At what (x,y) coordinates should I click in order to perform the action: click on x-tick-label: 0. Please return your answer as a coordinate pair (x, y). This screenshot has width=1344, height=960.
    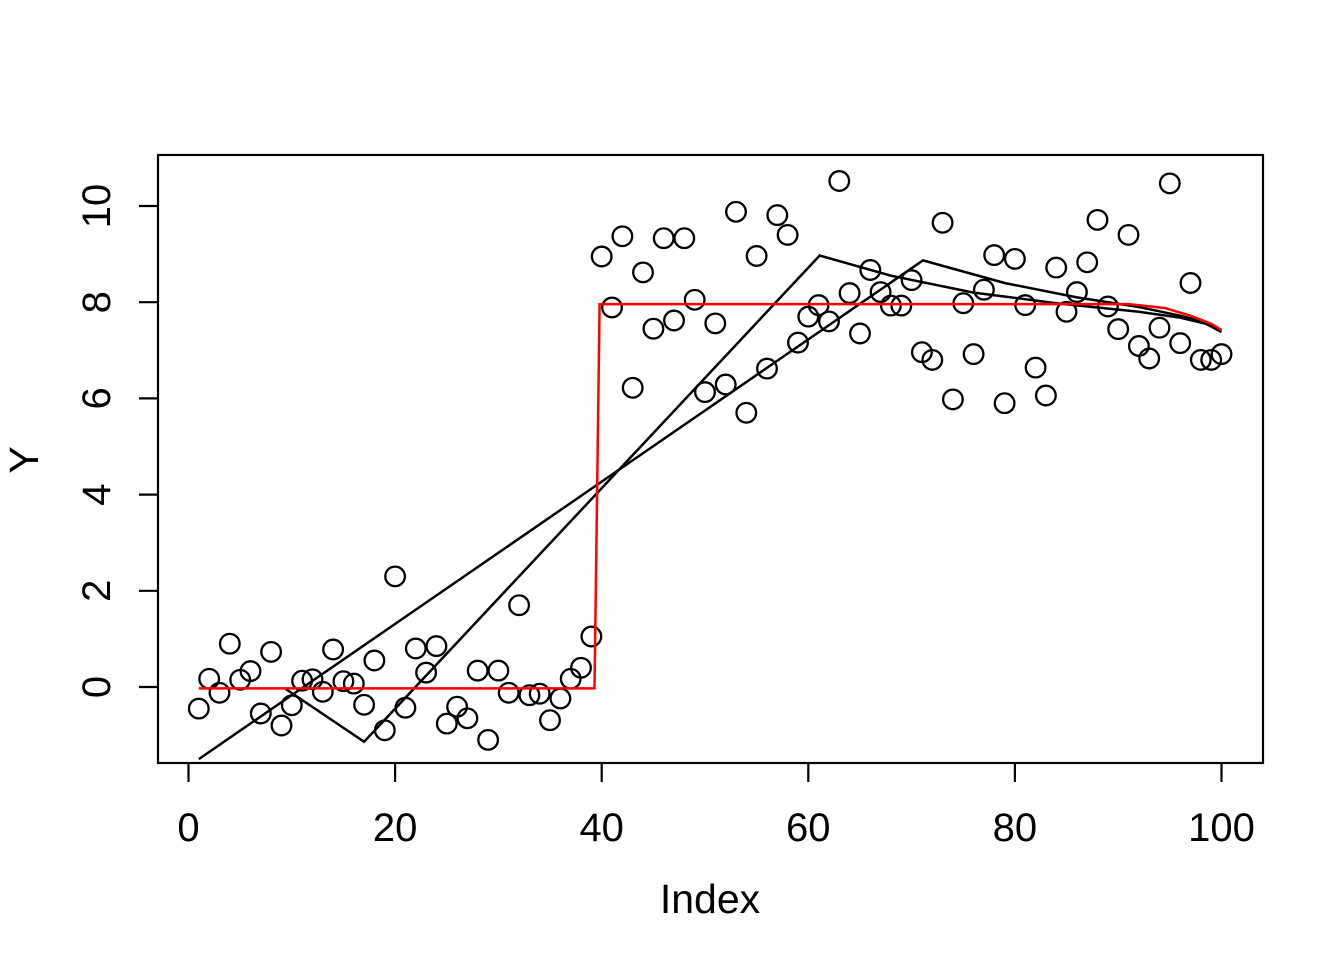
    Looking at the image, I should click on (188, 828).